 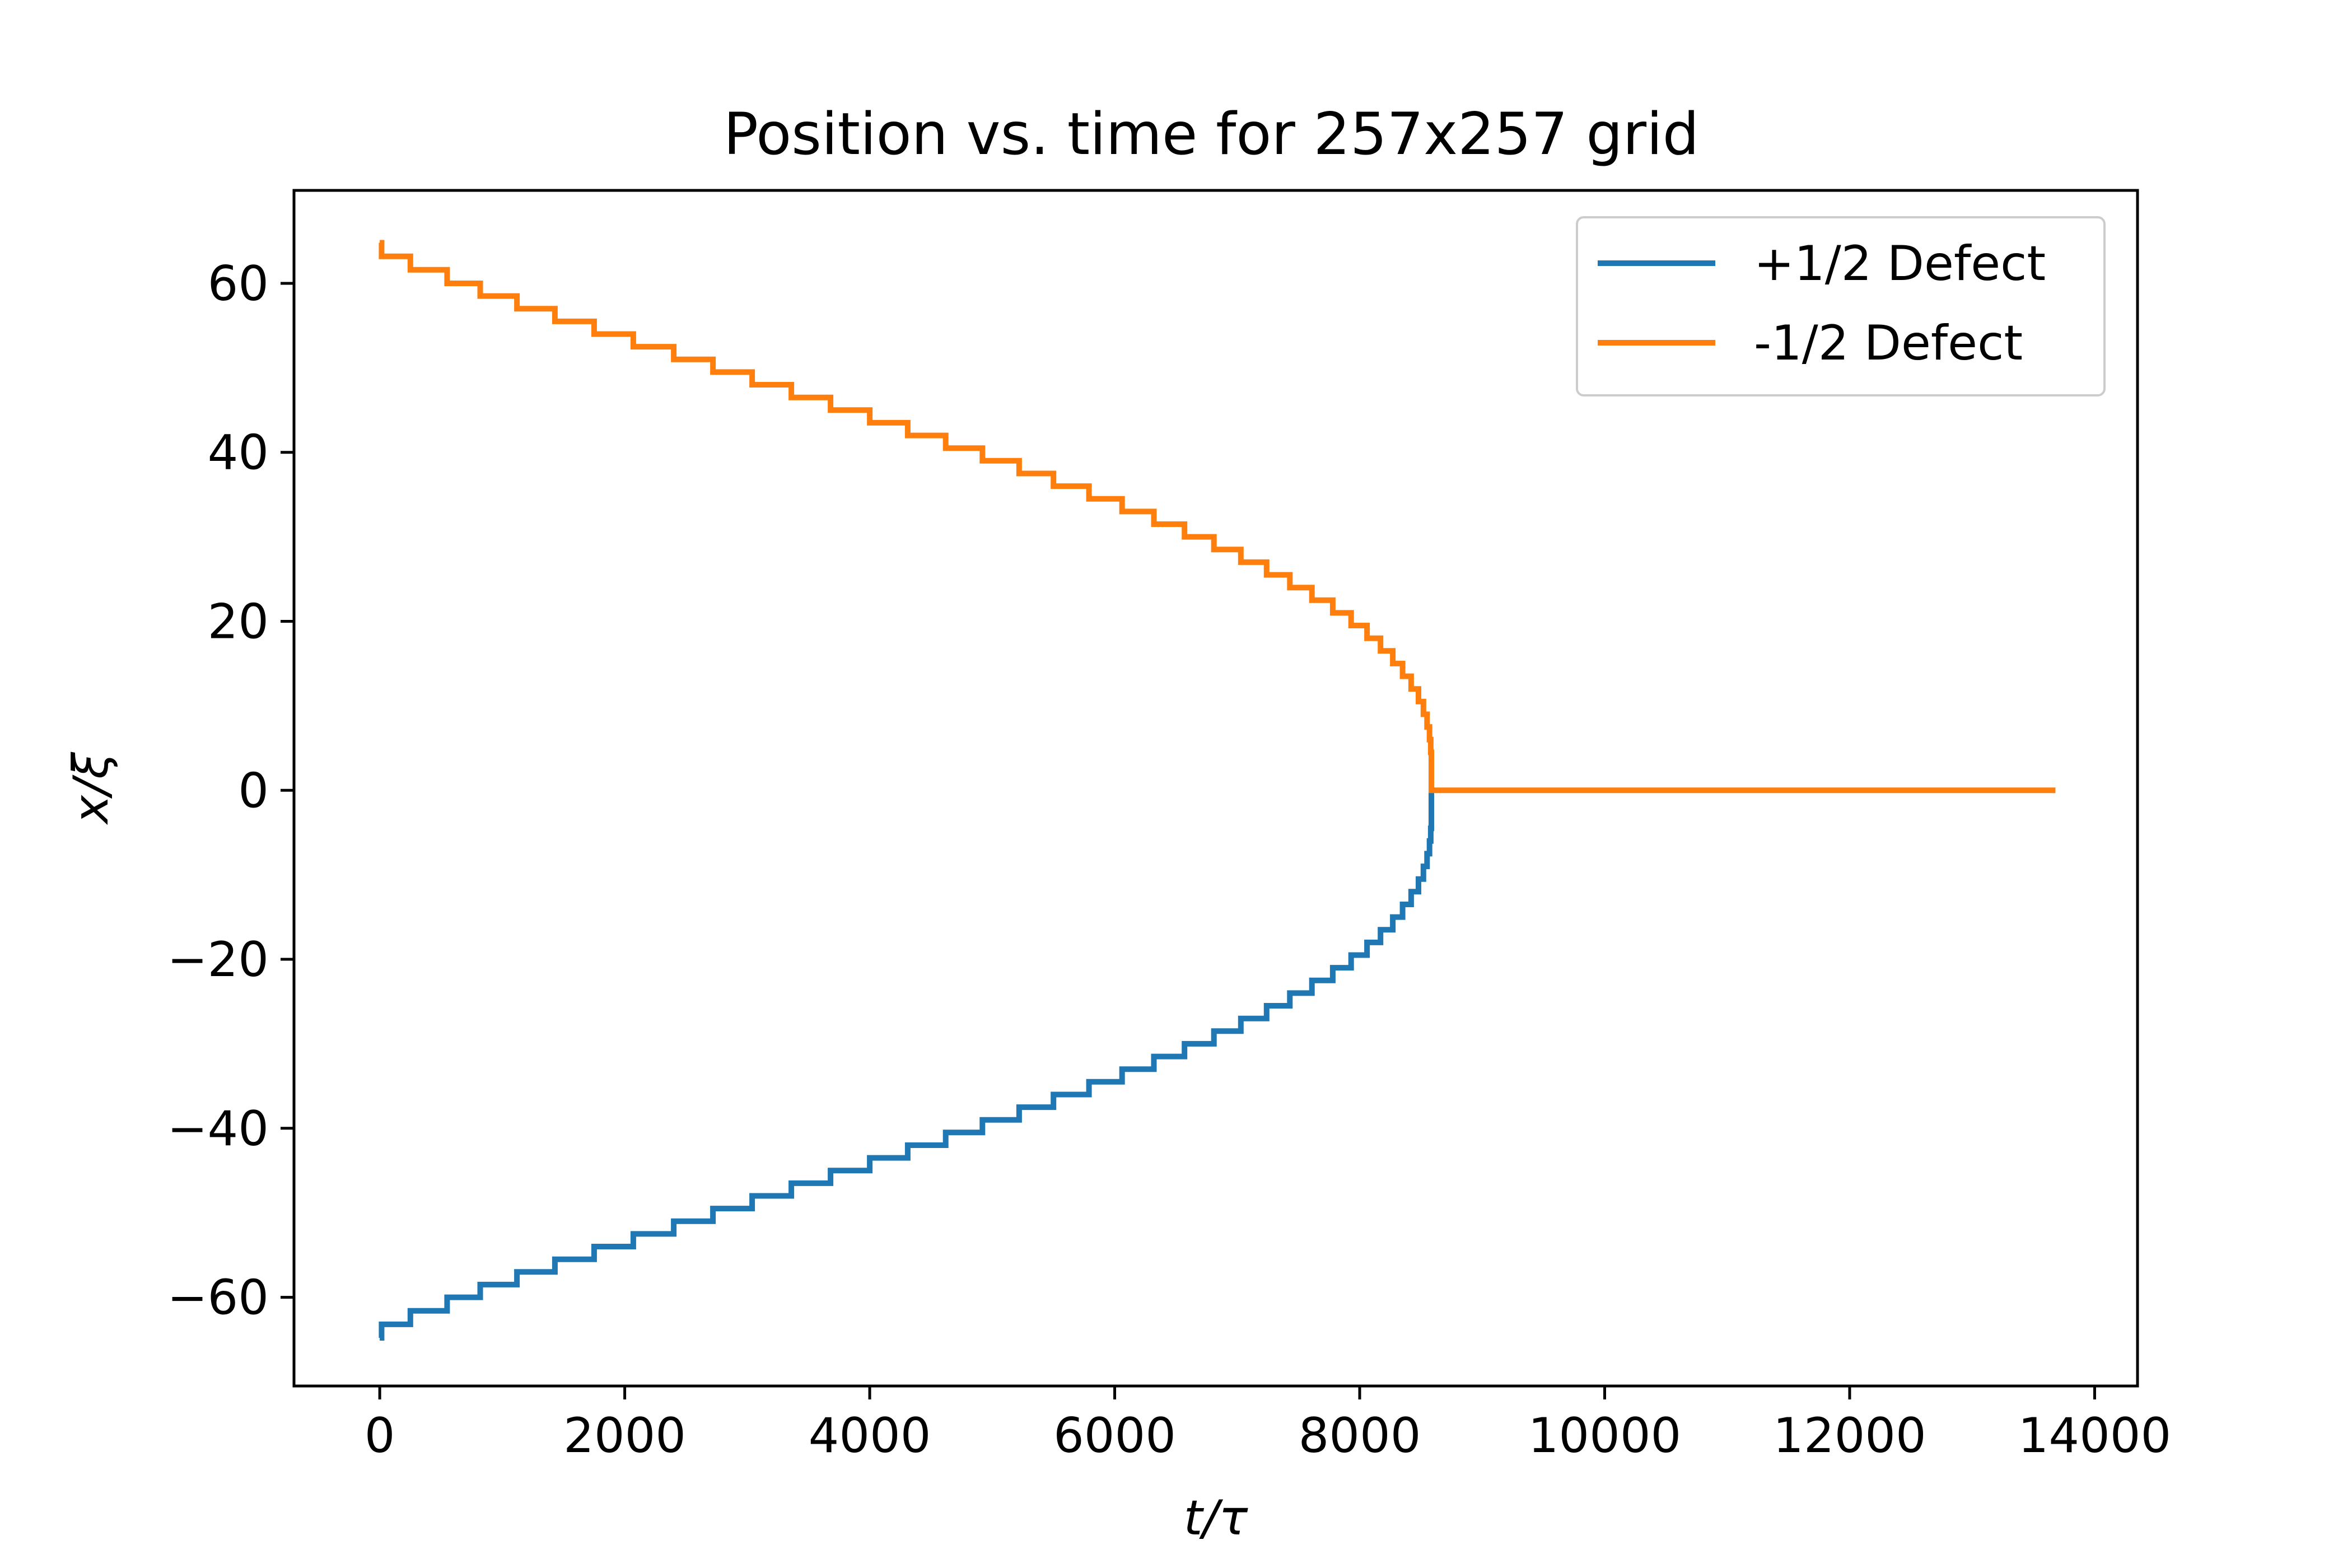 I want to click on y-tick-label: 40, so click(x=239, y=453).